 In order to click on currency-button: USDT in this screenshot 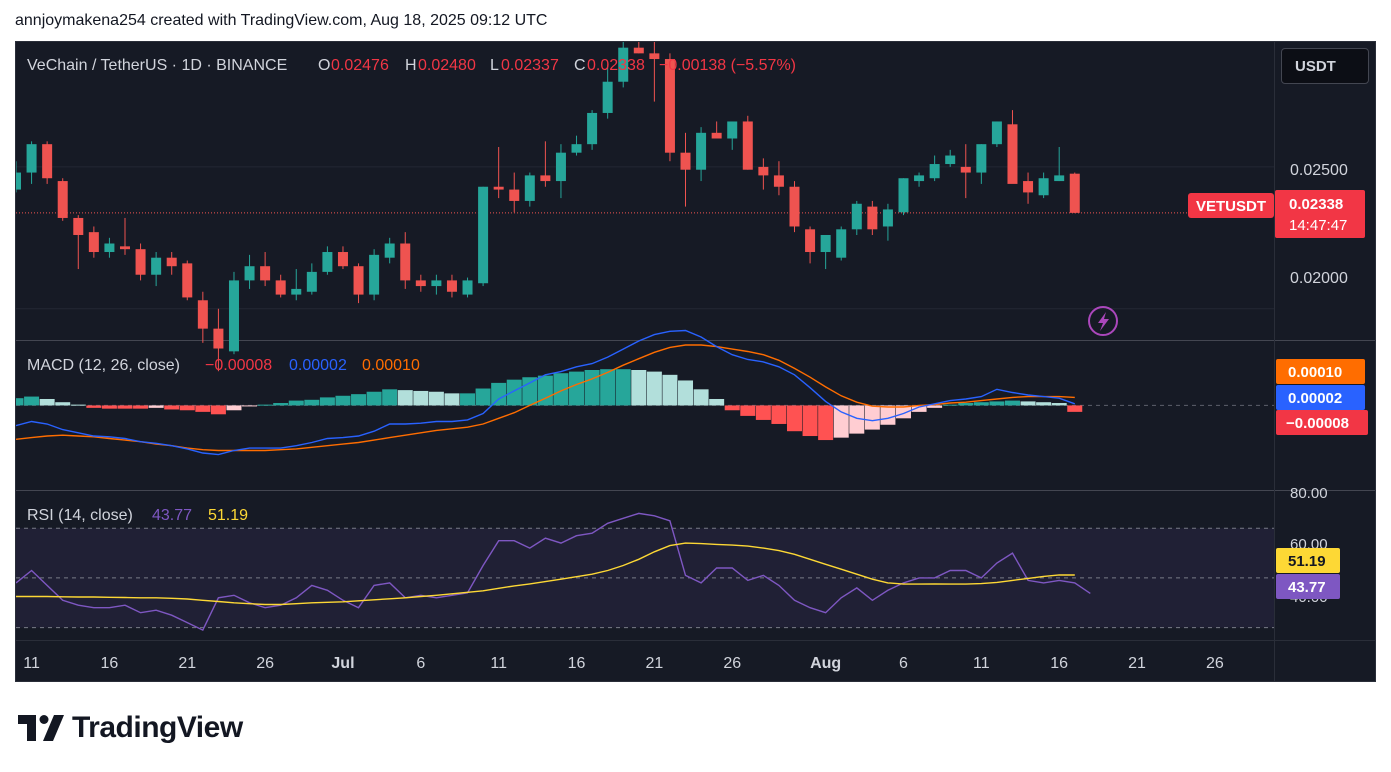, I will do `click(1325, 66)`.